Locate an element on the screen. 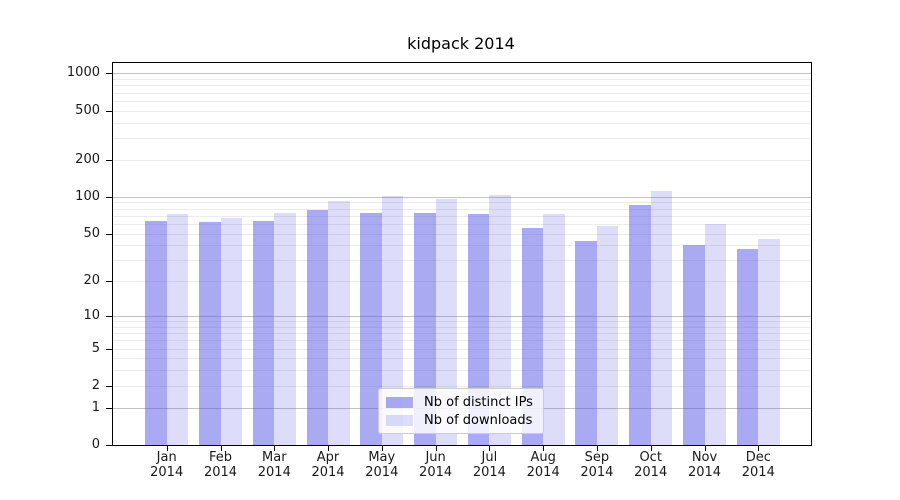  bar-dl-jul is located at coordinates (500, 319).